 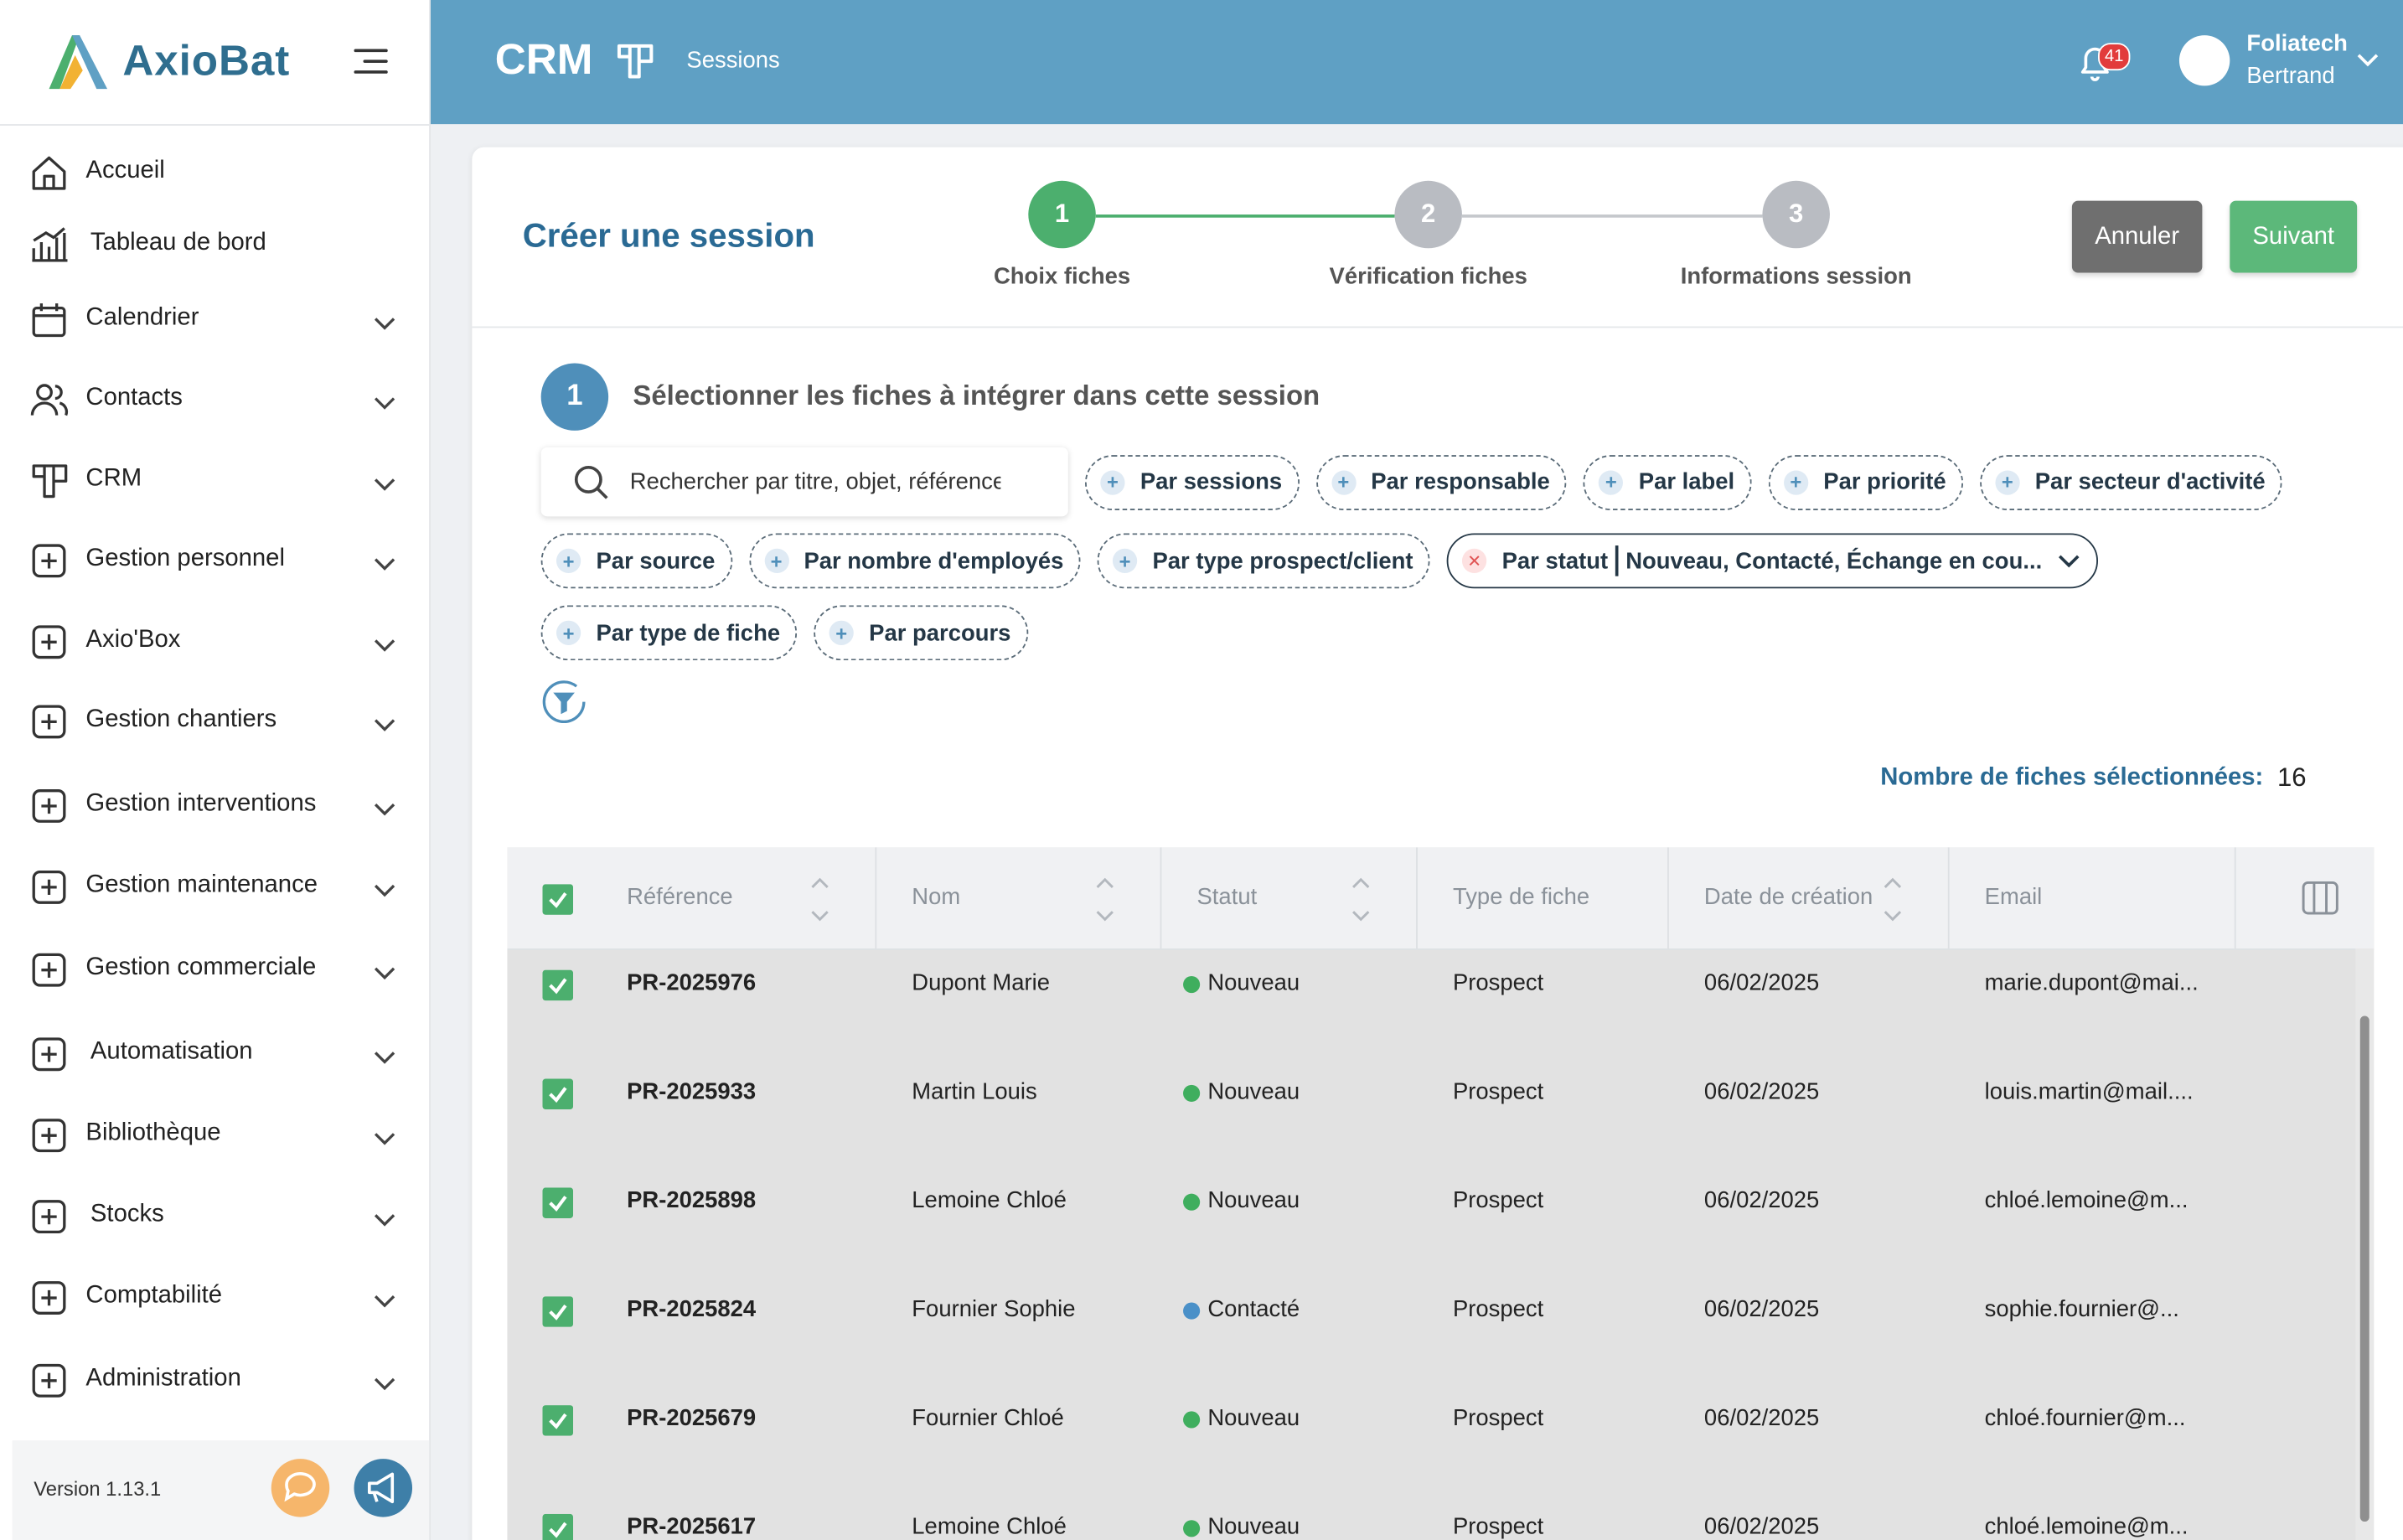 What do you see at coordinates (132, 640) in the screenshot?
I see `menu-item: Axio'Box` at bounding box center [132, 640].